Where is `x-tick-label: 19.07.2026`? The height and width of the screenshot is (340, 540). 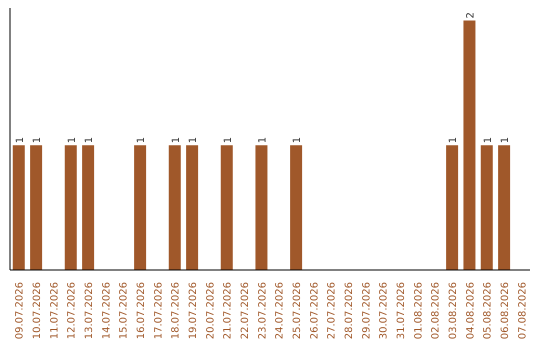 x-tick-label: 19.07.2026 is located at coordinates (193, 311).